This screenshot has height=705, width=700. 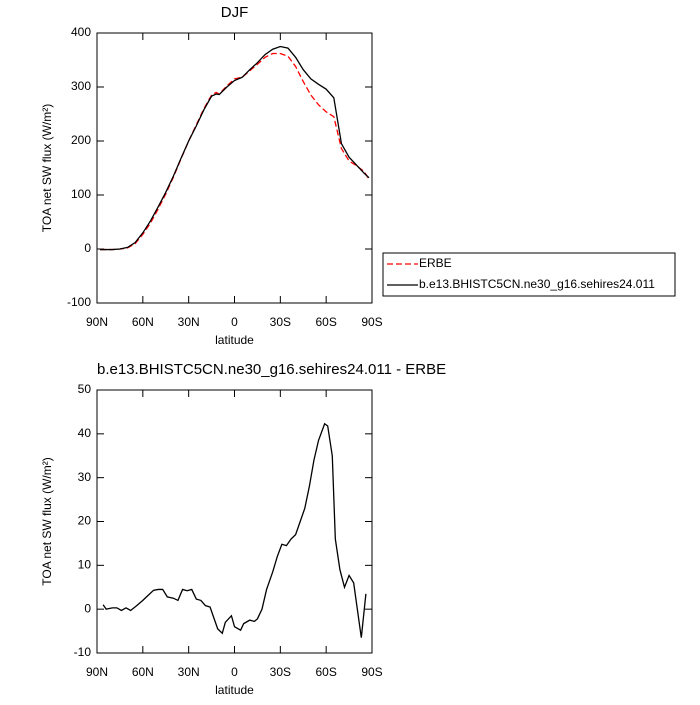 I want to click on legend-label: ERBE, so click(x=435, y=263).